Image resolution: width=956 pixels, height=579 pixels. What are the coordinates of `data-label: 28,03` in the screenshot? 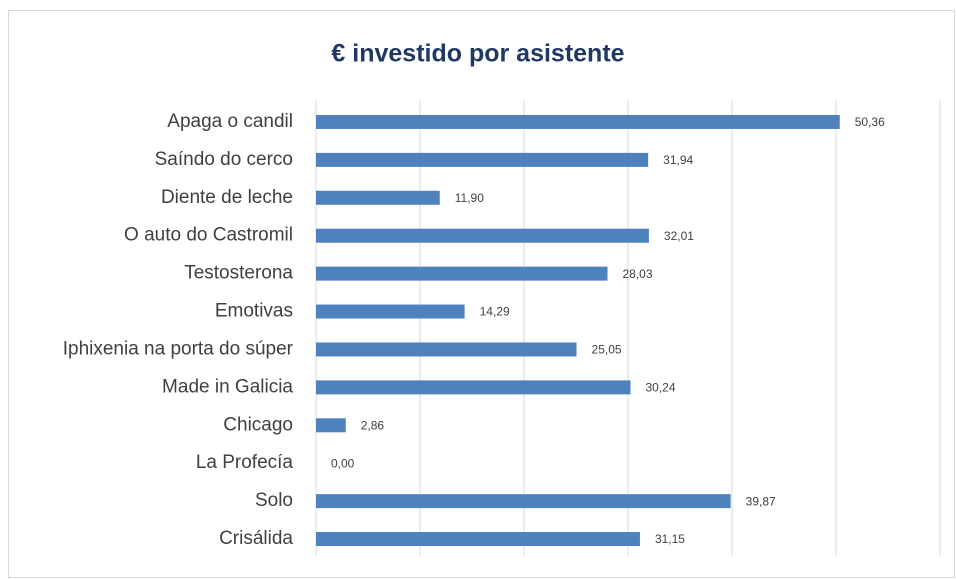 It's located at (638, 274).